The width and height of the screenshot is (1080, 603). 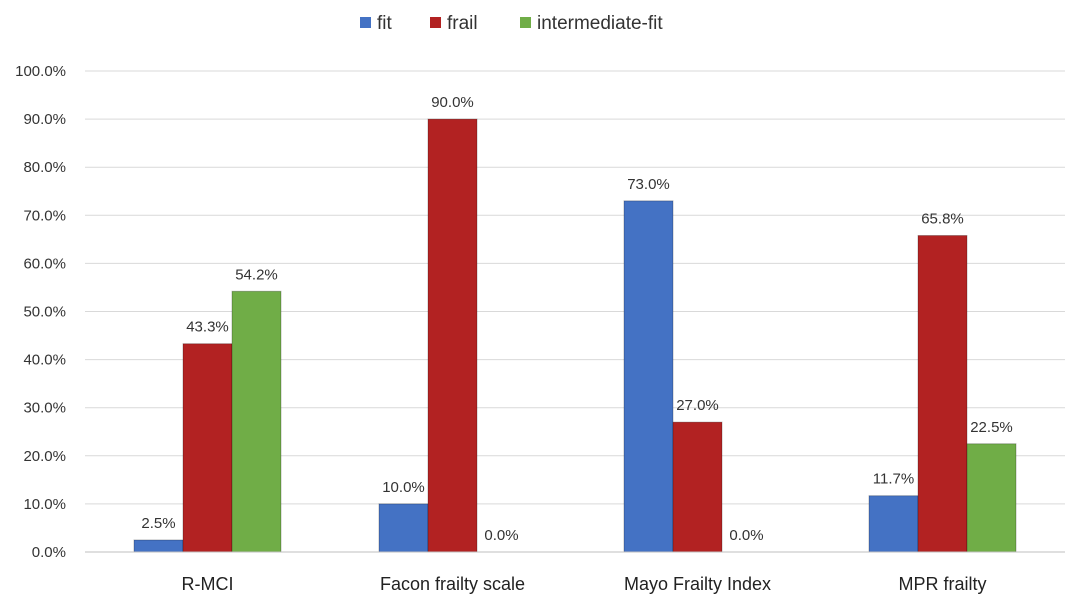 What do you see at coordinates (44, 504) in the screenshot?
I see `y-tick-label: 10.0%` at bounding box center [44, 504].